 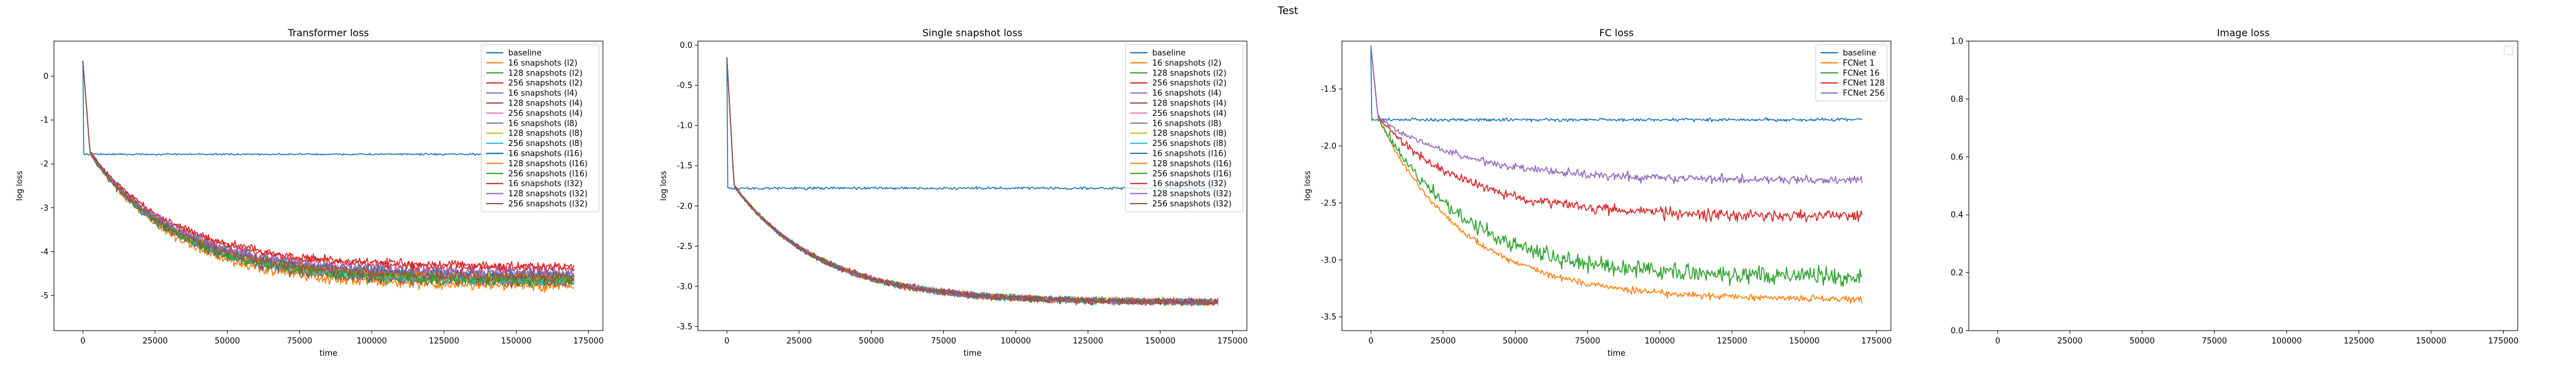 I want to click on legend-label: 256 snapshots (l2), so click(x=545, y=83).